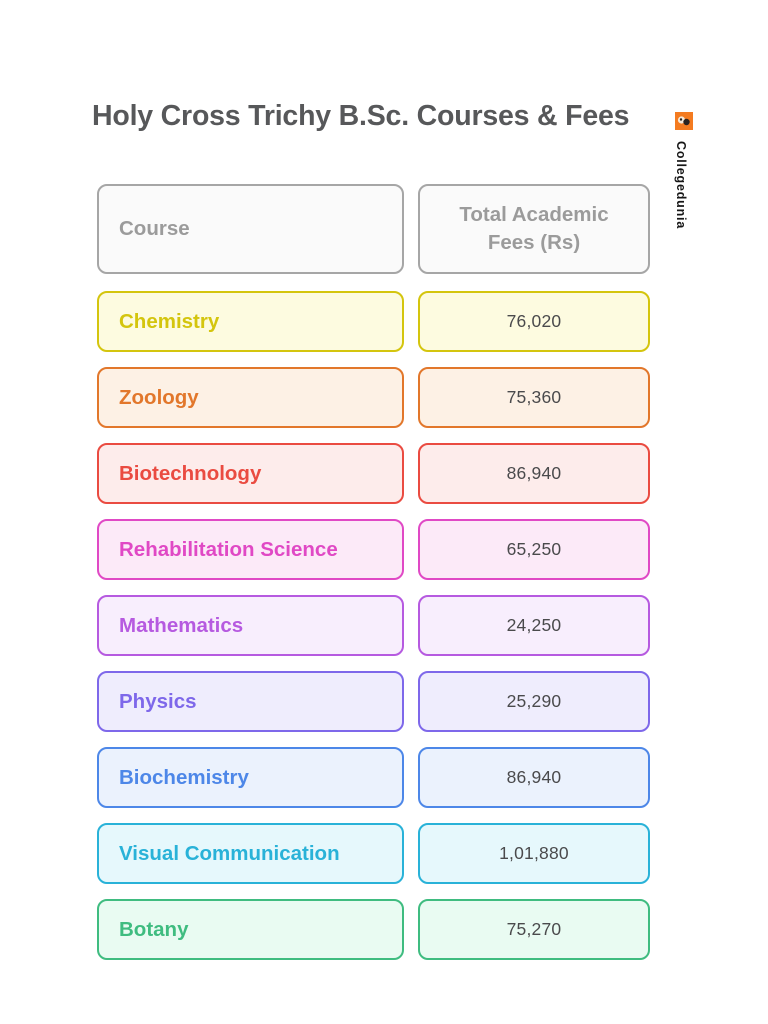 This screenshot has height=1024, width=768. I want to click on collegedunia-watermark: Collegedunia, so click(681, 170).